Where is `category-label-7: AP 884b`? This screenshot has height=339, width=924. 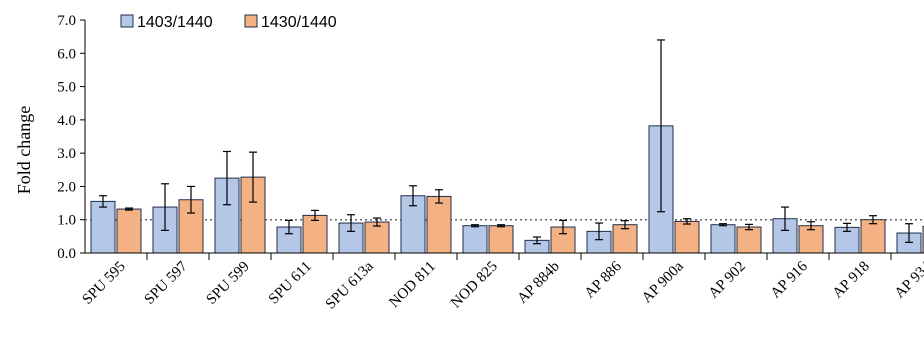 category-label-7: AP 884b is located at coordinates (538, 283).